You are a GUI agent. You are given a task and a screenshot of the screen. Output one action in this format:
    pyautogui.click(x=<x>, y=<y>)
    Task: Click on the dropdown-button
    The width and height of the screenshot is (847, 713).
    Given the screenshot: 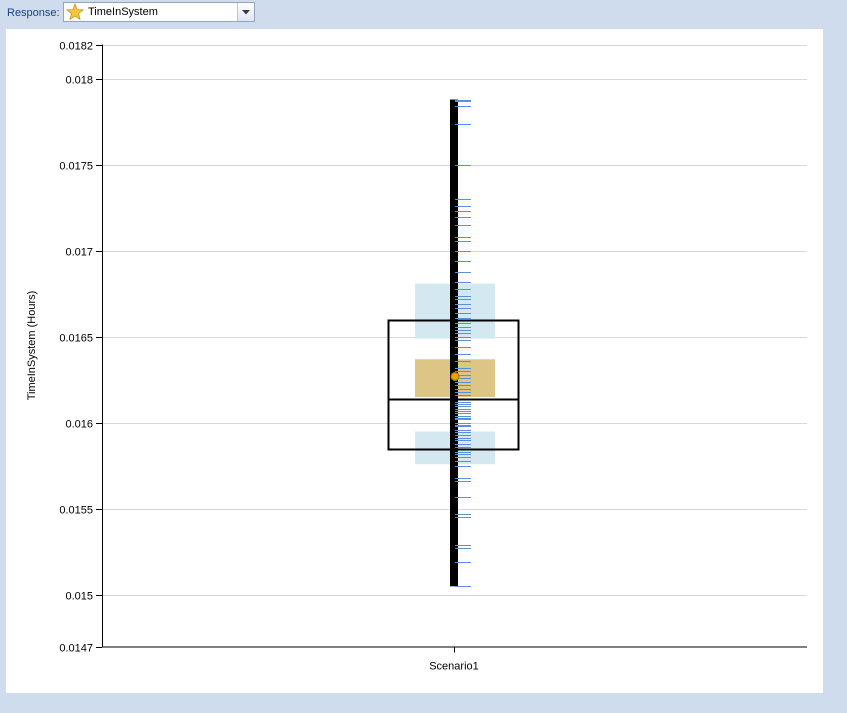 What is the action you would take?
    pyautogui.click(x=245, y=12)
    